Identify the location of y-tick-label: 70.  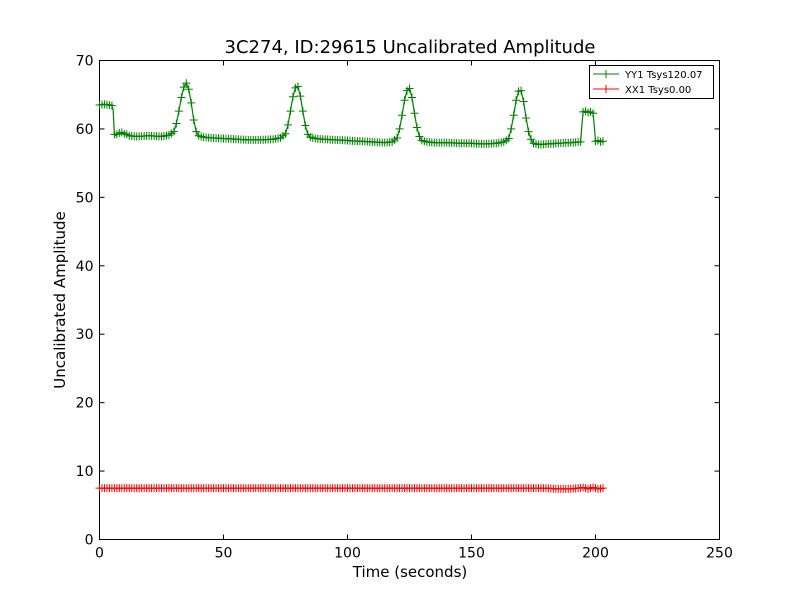
(85, 62).